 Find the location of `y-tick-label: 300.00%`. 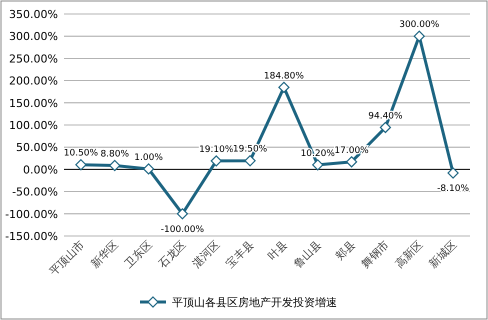

y-tick-label: 300.00% is located at coordinates (33, 37).